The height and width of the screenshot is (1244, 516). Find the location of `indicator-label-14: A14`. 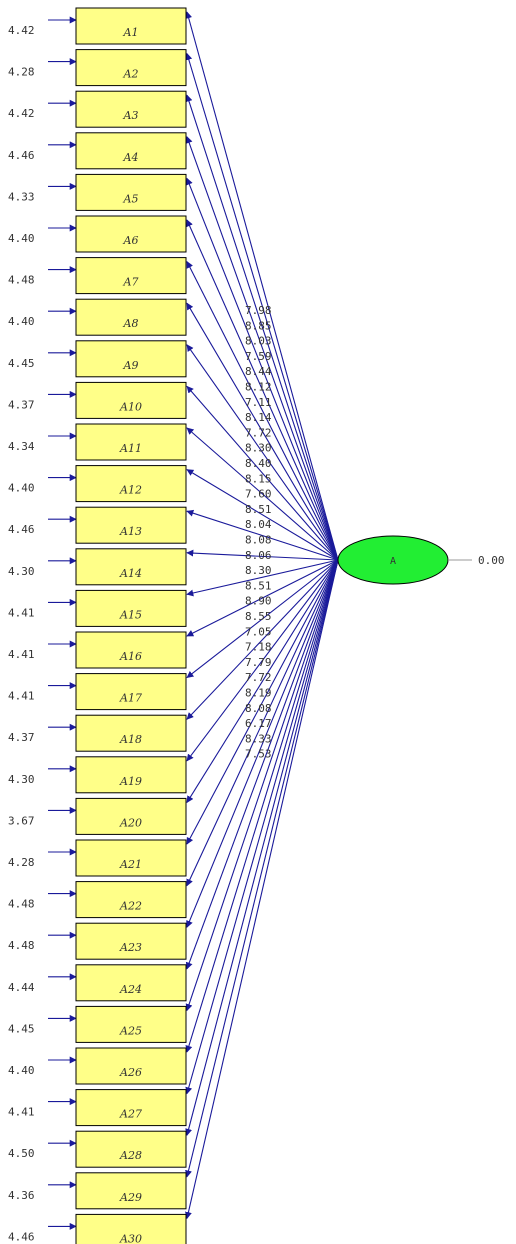

indicator-label-14: A14 is located at coordinates (130, 573).